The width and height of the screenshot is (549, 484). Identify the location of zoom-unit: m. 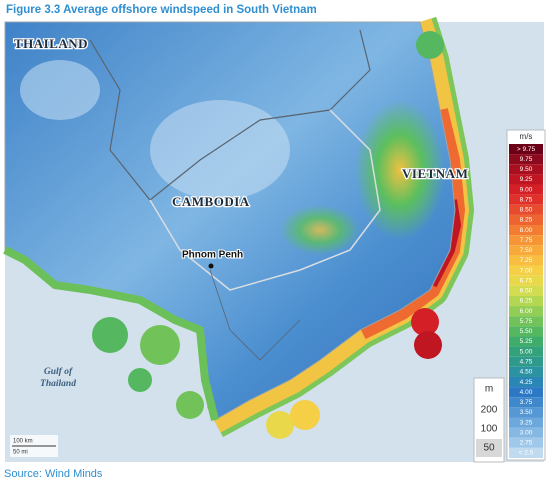
(489, 389).